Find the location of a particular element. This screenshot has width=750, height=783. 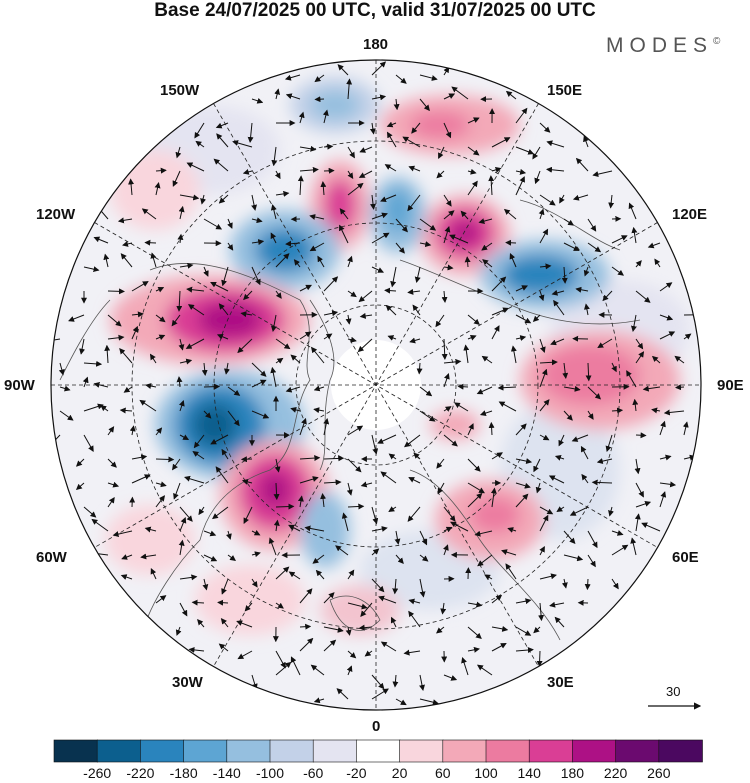

lon-label-150e: 150E is located at coordinates (565, 90).